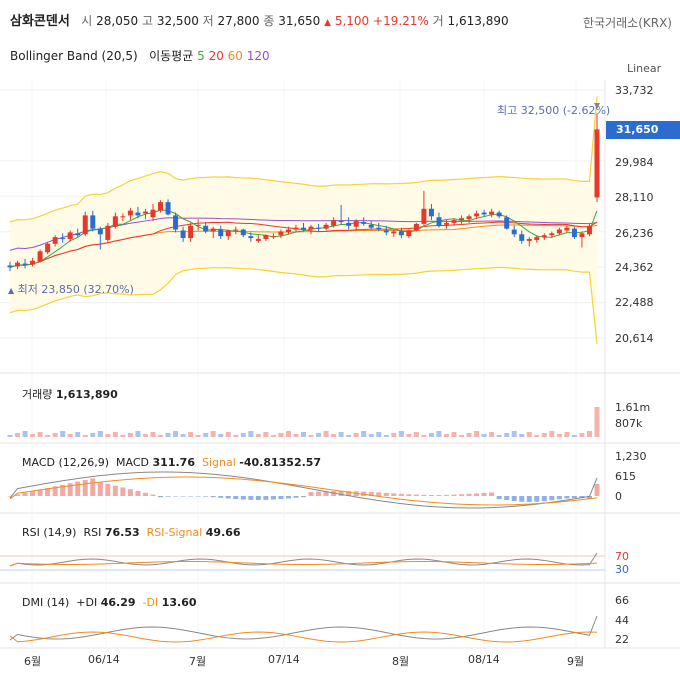 This screenshot has width=680, height=697. Describe the element at coordinates (71, 289) in the screenshot. I see `min-price-label: ▲ 최저 23,850 (32.70%)` at that location.